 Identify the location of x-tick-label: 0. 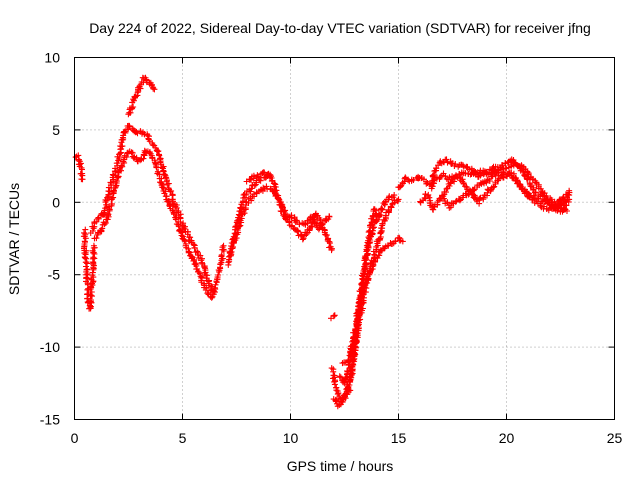
(75, 438).